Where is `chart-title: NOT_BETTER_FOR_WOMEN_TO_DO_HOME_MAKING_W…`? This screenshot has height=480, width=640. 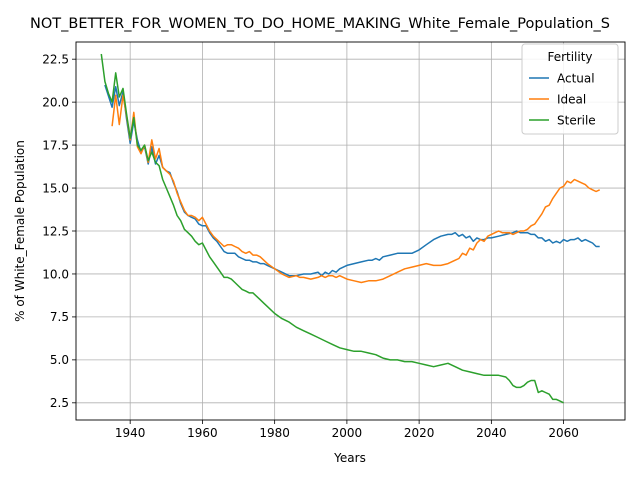
chart-title: NOT_BETTER_FOR_WOMEN_TO_DO_HOME_MAKING_W… is located at coordinates (320, 24).